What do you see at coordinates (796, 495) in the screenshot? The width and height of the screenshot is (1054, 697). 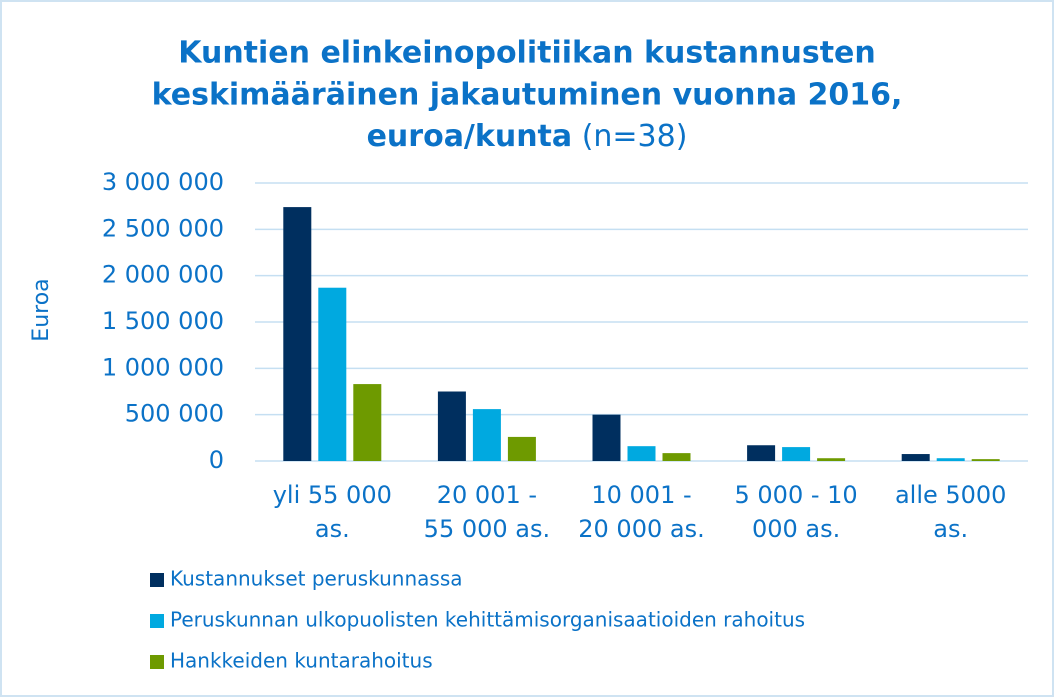 I see `x-tick-label: 5 000 - 10` at bounding box center [796, 495].